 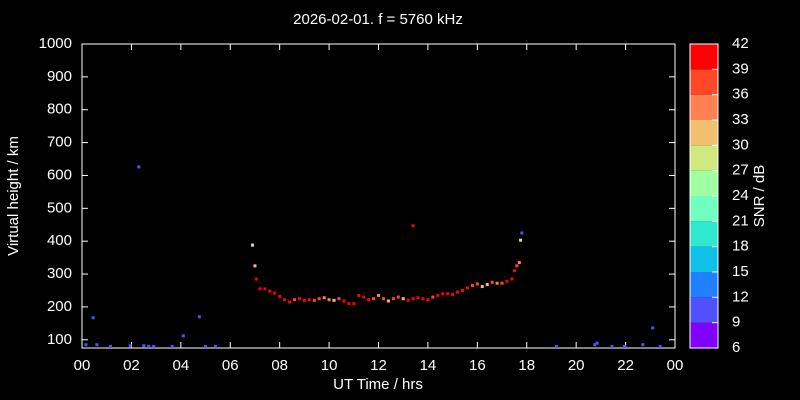 What do you see at coordinates (59, 339) in the screenshot?
I see `y-tick-label: 100` at bounding box center [59, 339].